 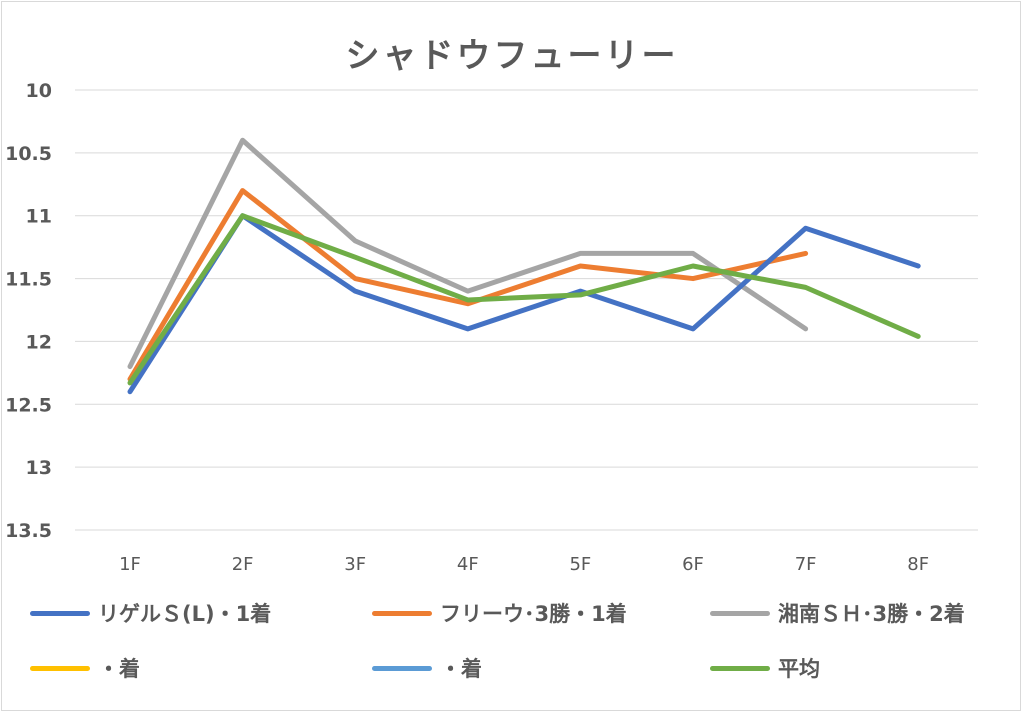 I want to click on x-tick-label: 2F, so click(x=243, y=564).